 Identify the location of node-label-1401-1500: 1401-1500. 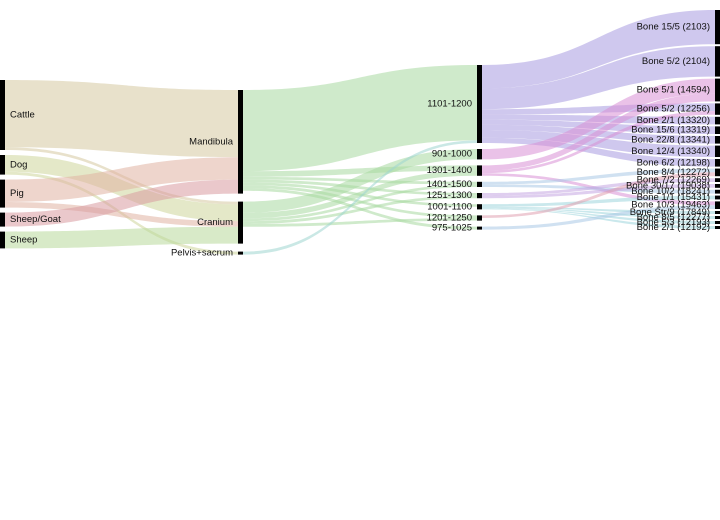
(449, 184).